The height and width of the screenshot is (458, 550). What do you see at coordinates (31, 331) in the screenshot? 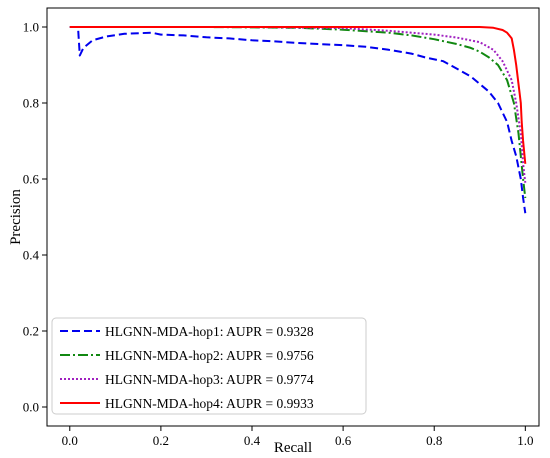
I see `y-tick-label: 0.2` at bounding box center [31, 331].